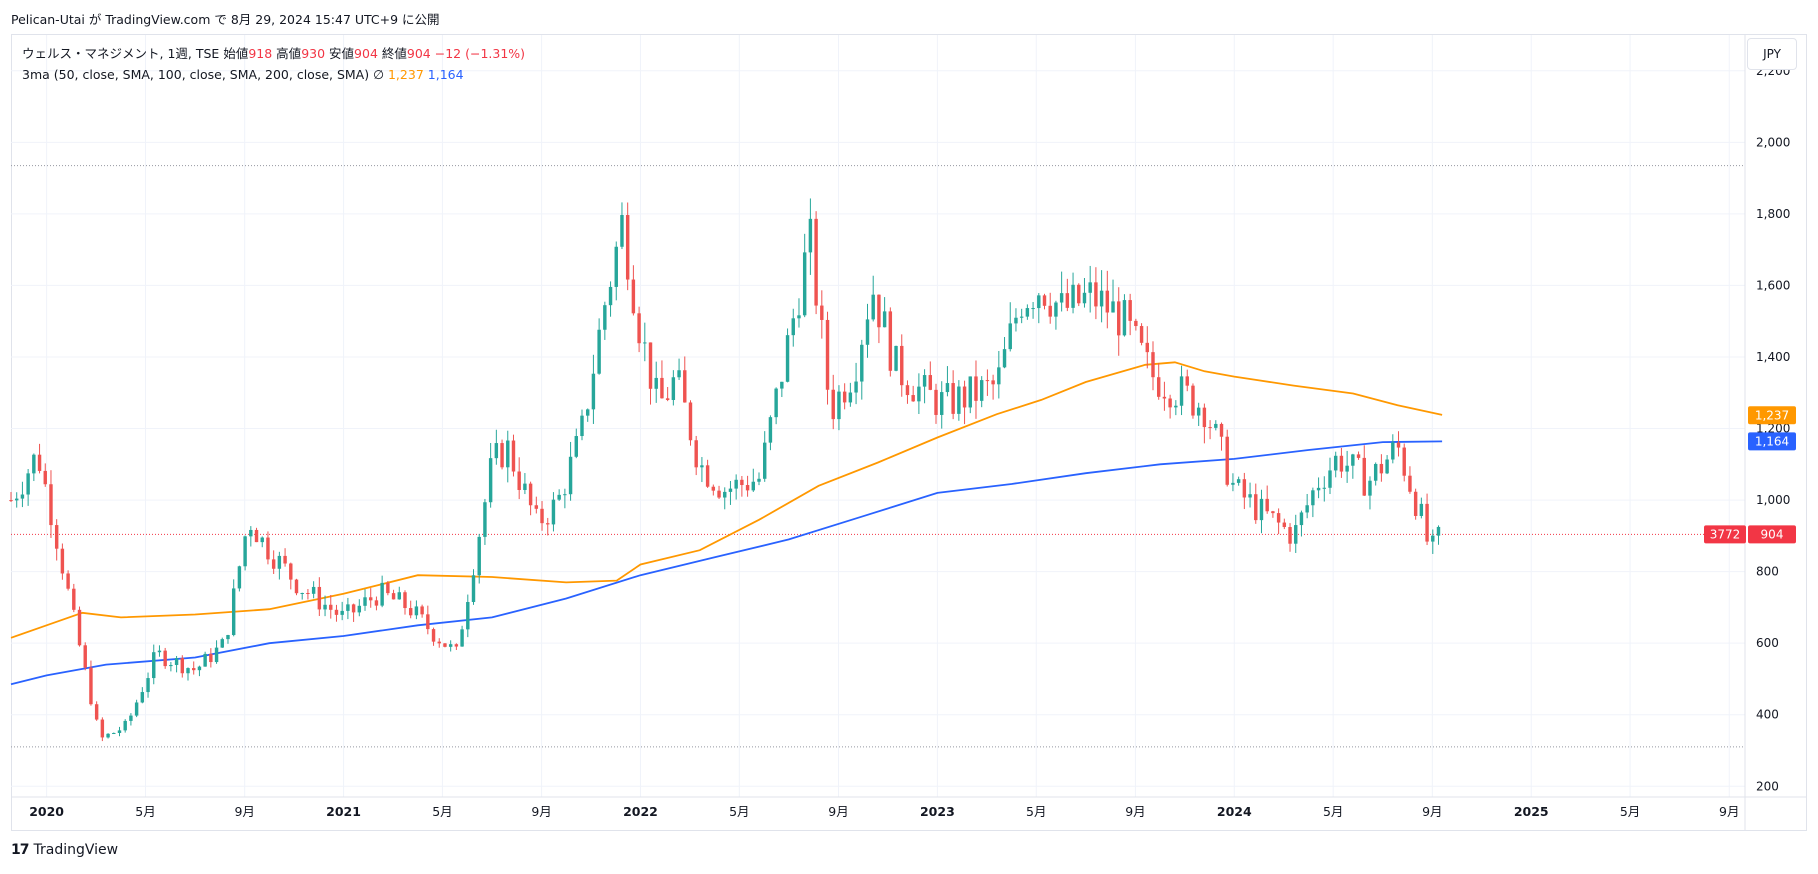  Describe the element at coordinates (1773, 285) in the screenshot. I see `price-tick-label: 1,600` at that location.